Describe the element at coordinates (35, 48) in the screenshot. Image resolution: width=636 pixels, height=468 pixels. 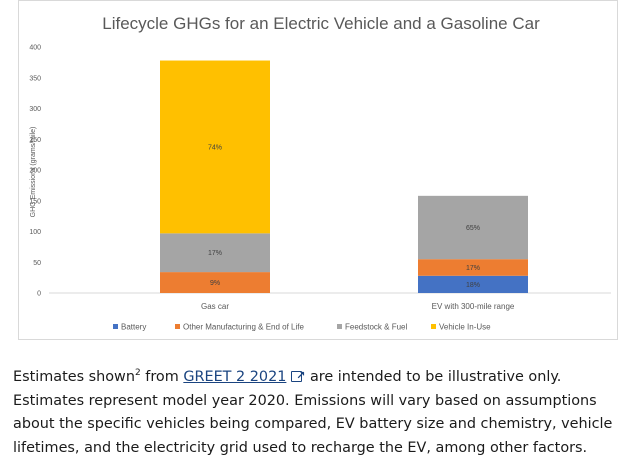
I see `y-tick-label: 400` at that location.